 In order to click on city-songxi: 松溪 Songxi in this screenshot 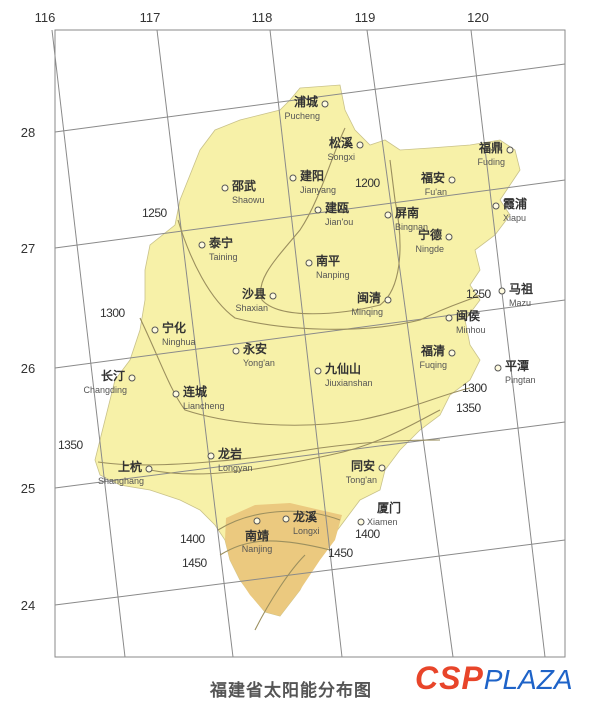, I will do `click(345, 148)`.